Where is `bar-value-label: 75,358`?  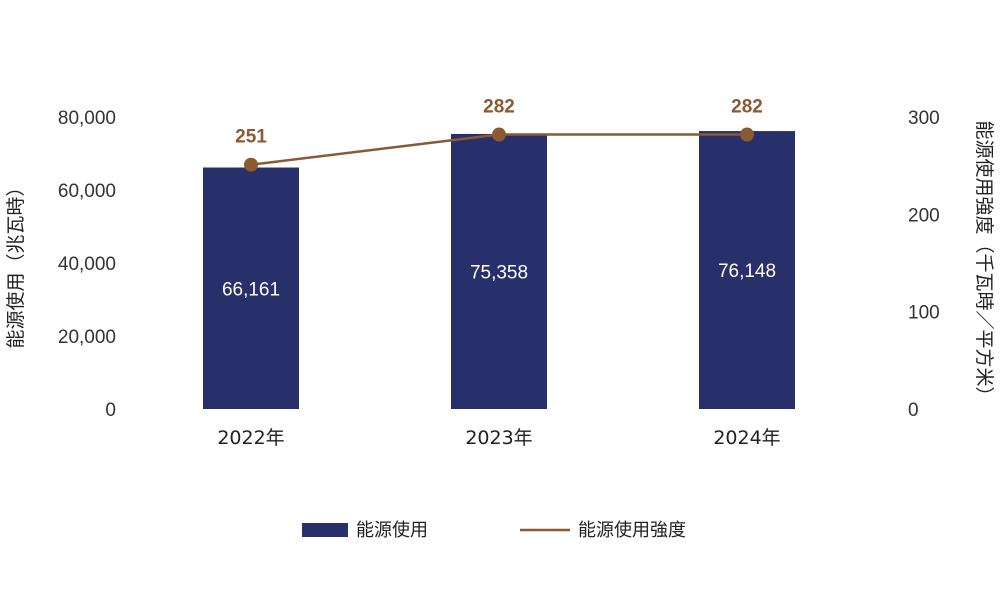
bar-value-label: 75,358 is located at coordinates (499, 272).